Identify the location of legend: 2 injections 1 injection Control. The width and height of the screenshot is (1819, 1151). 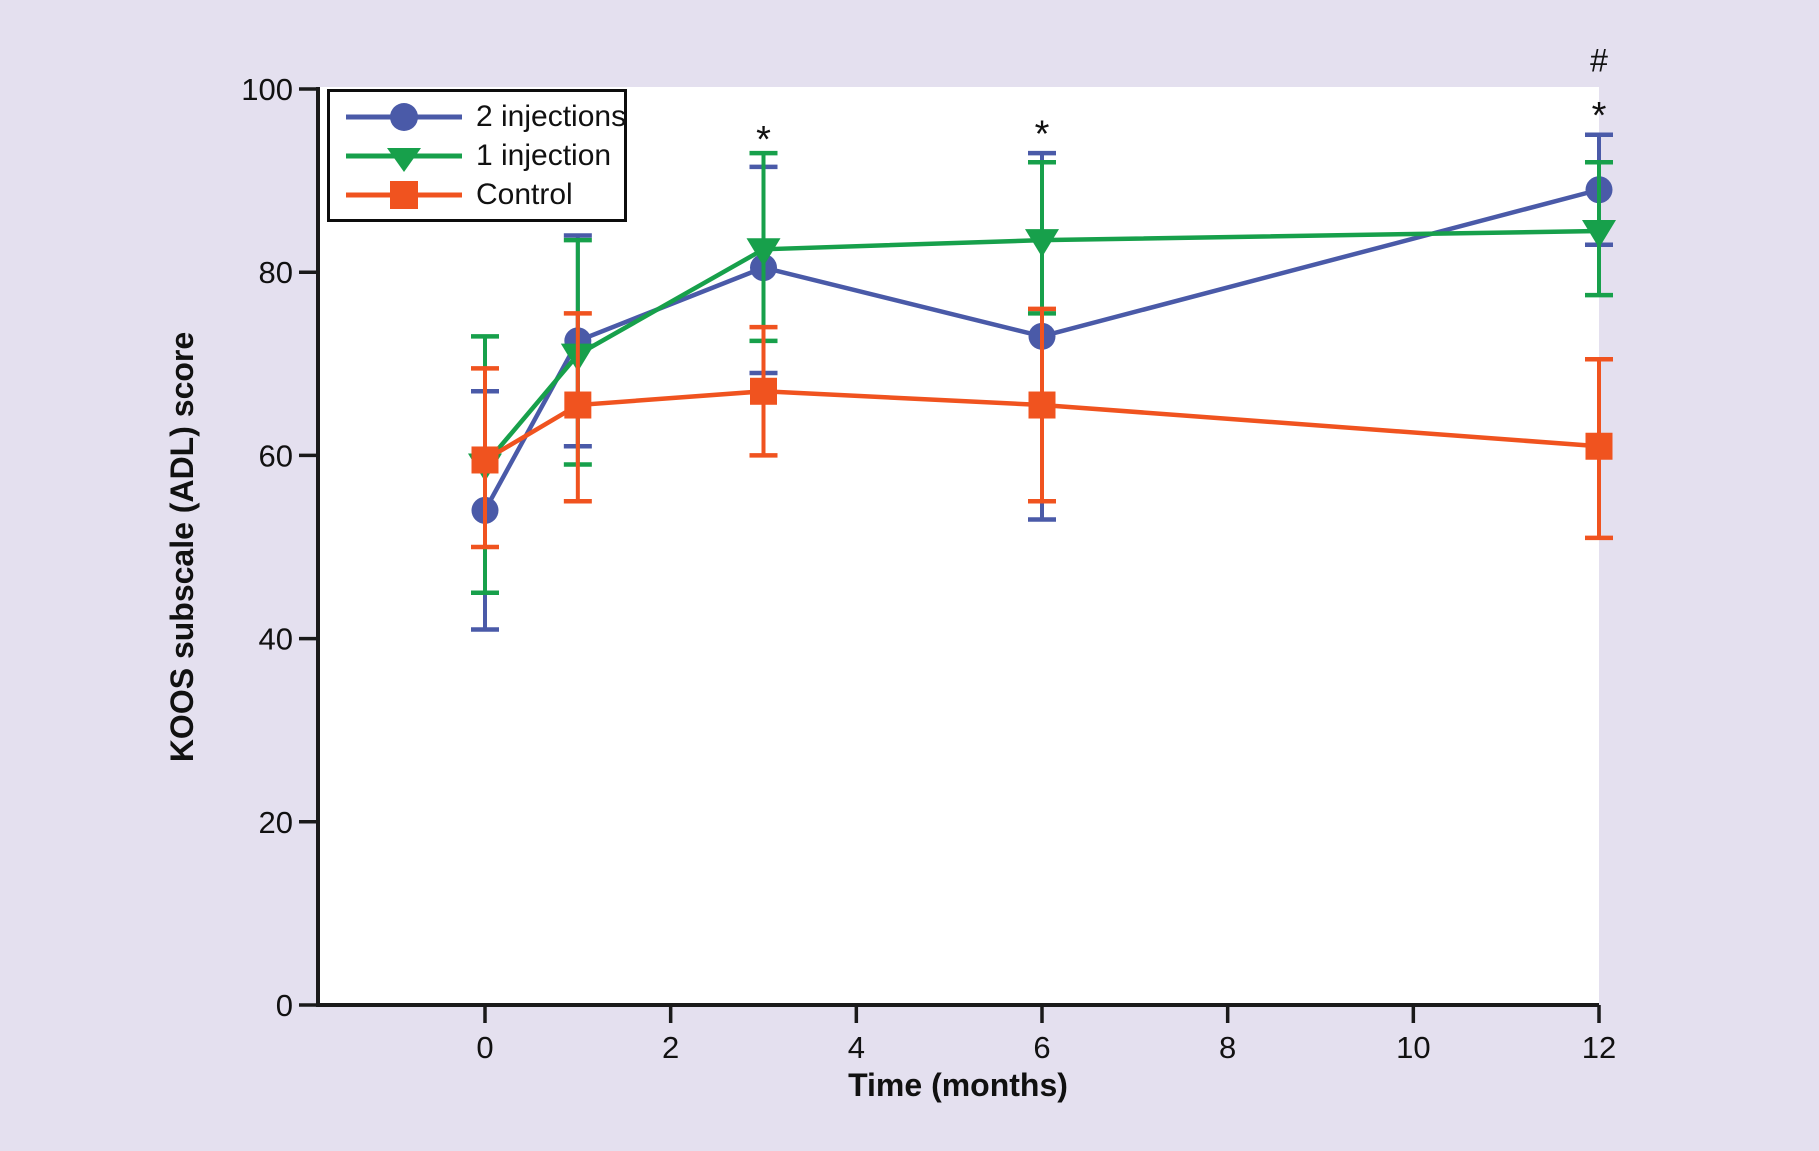
(477, 155).